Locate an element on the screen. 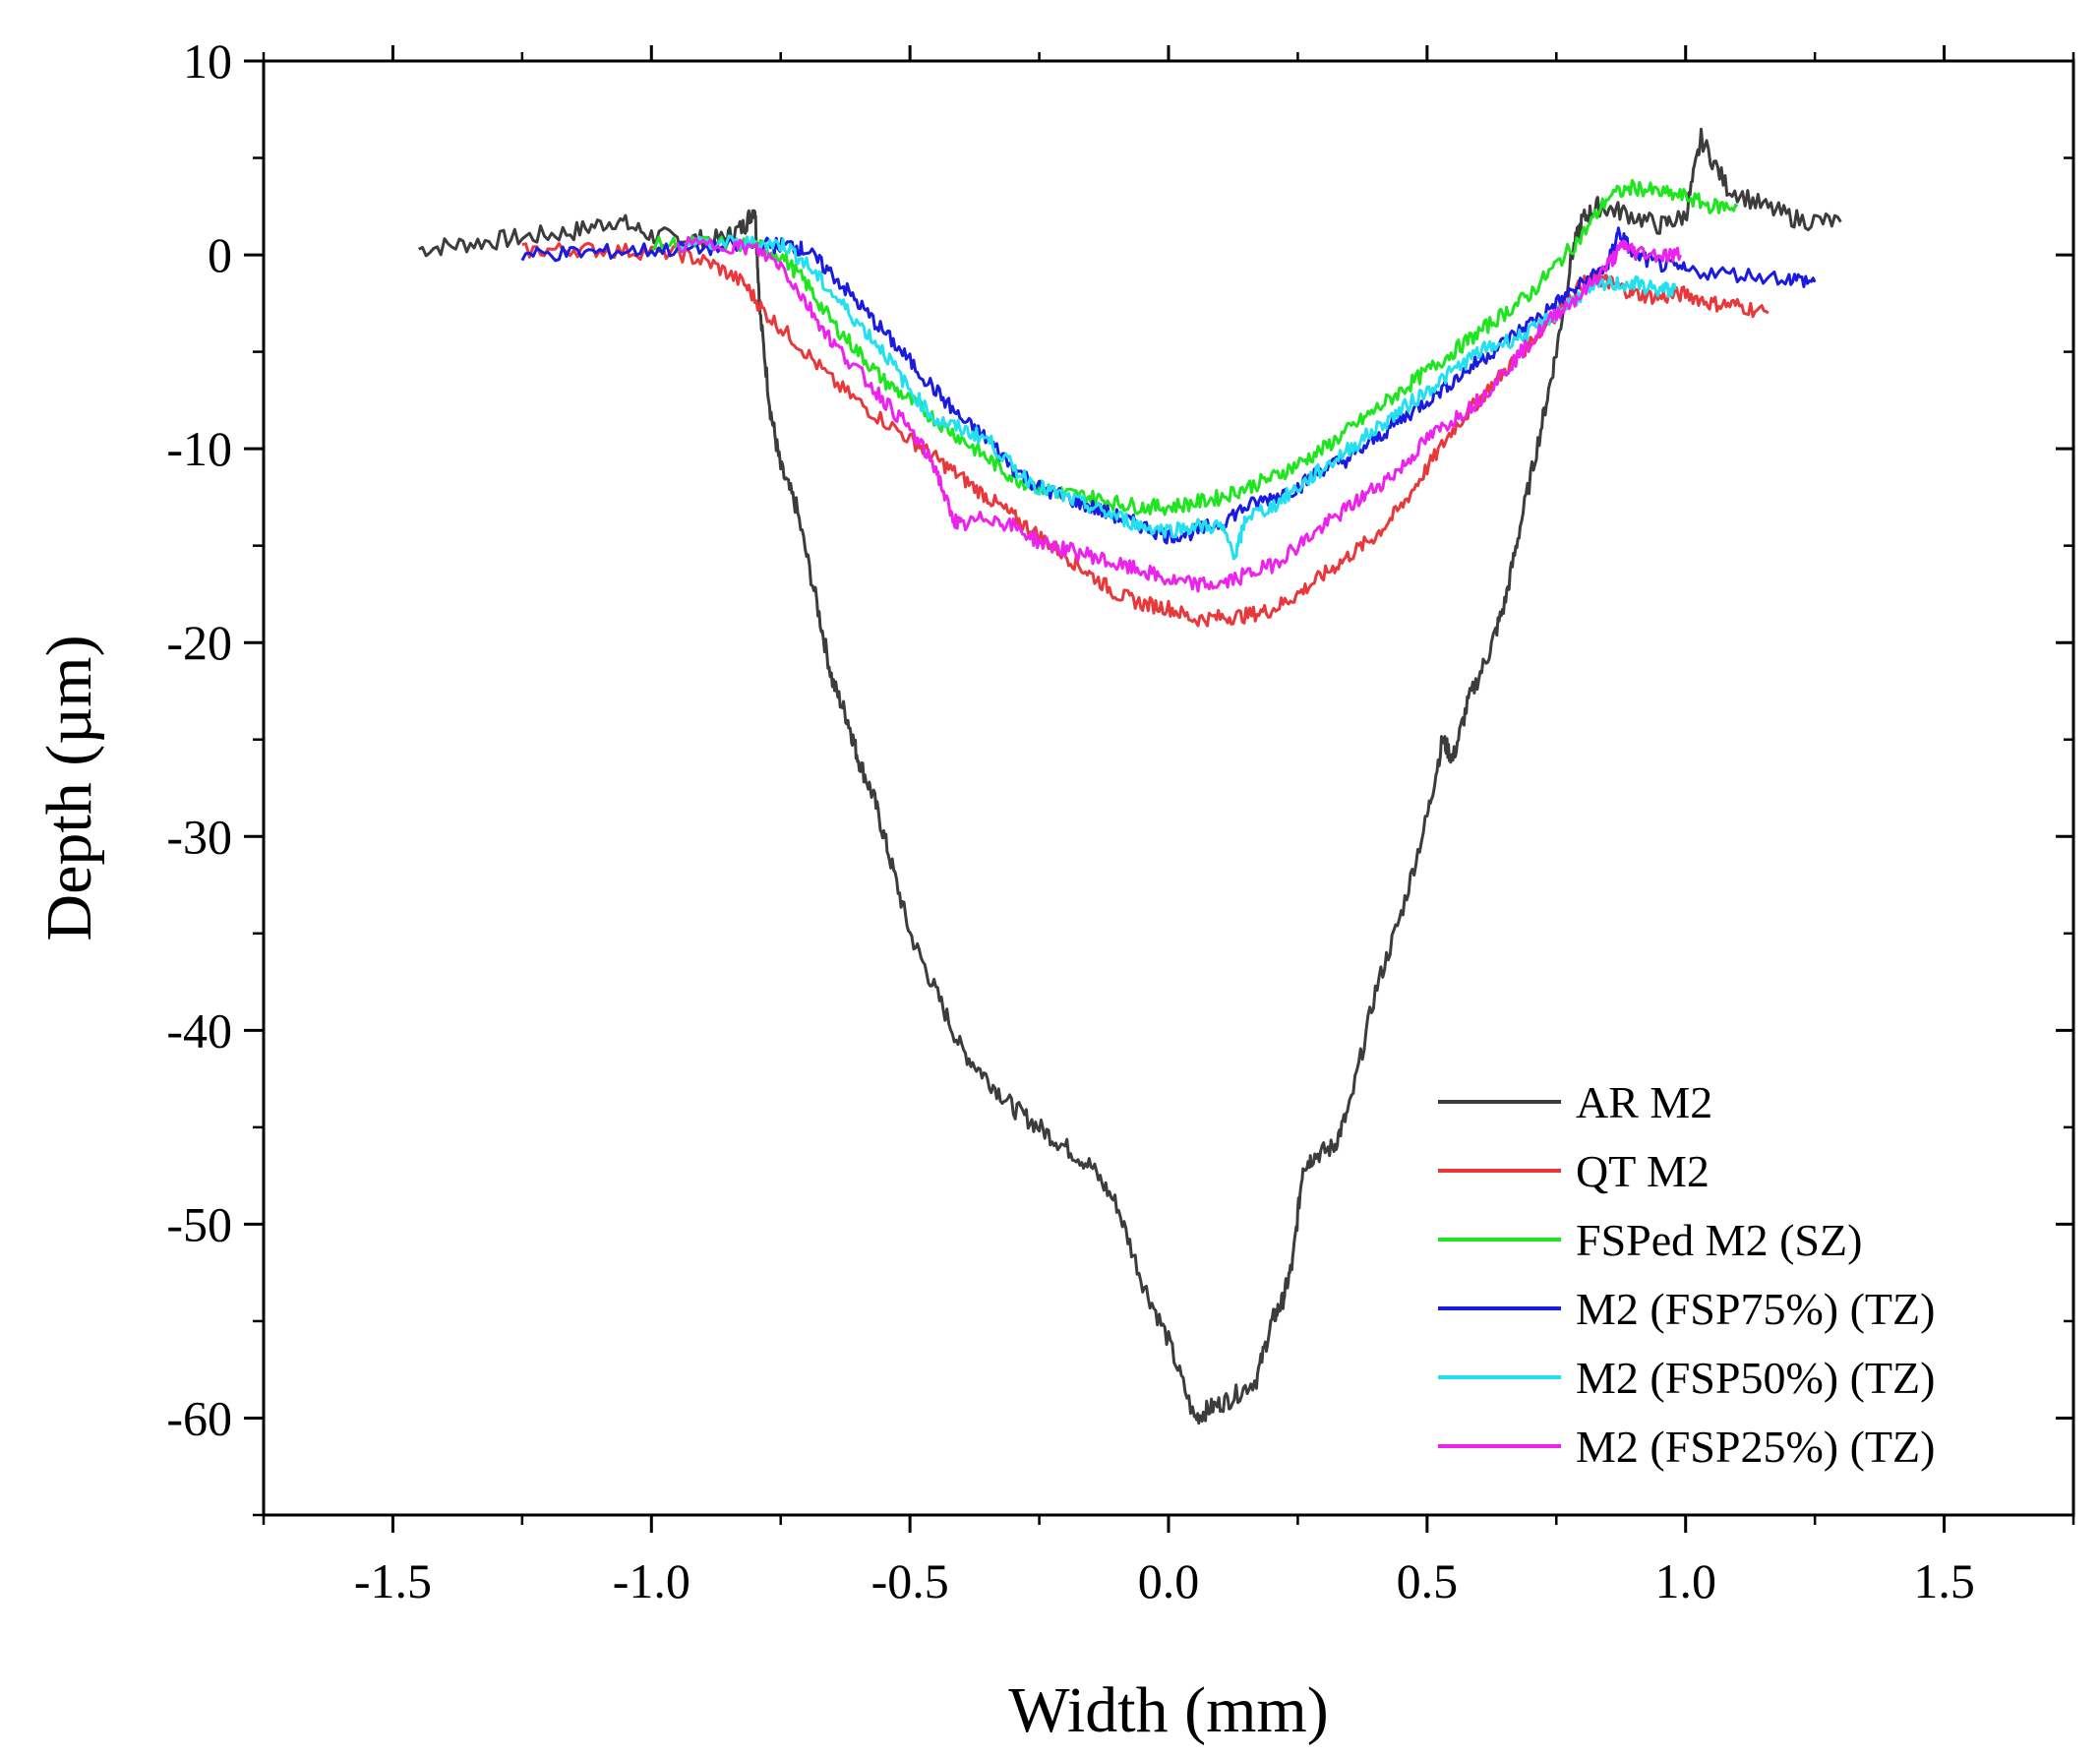  x-tick-label: 1.0 is located at coordinates (1685, 1580).